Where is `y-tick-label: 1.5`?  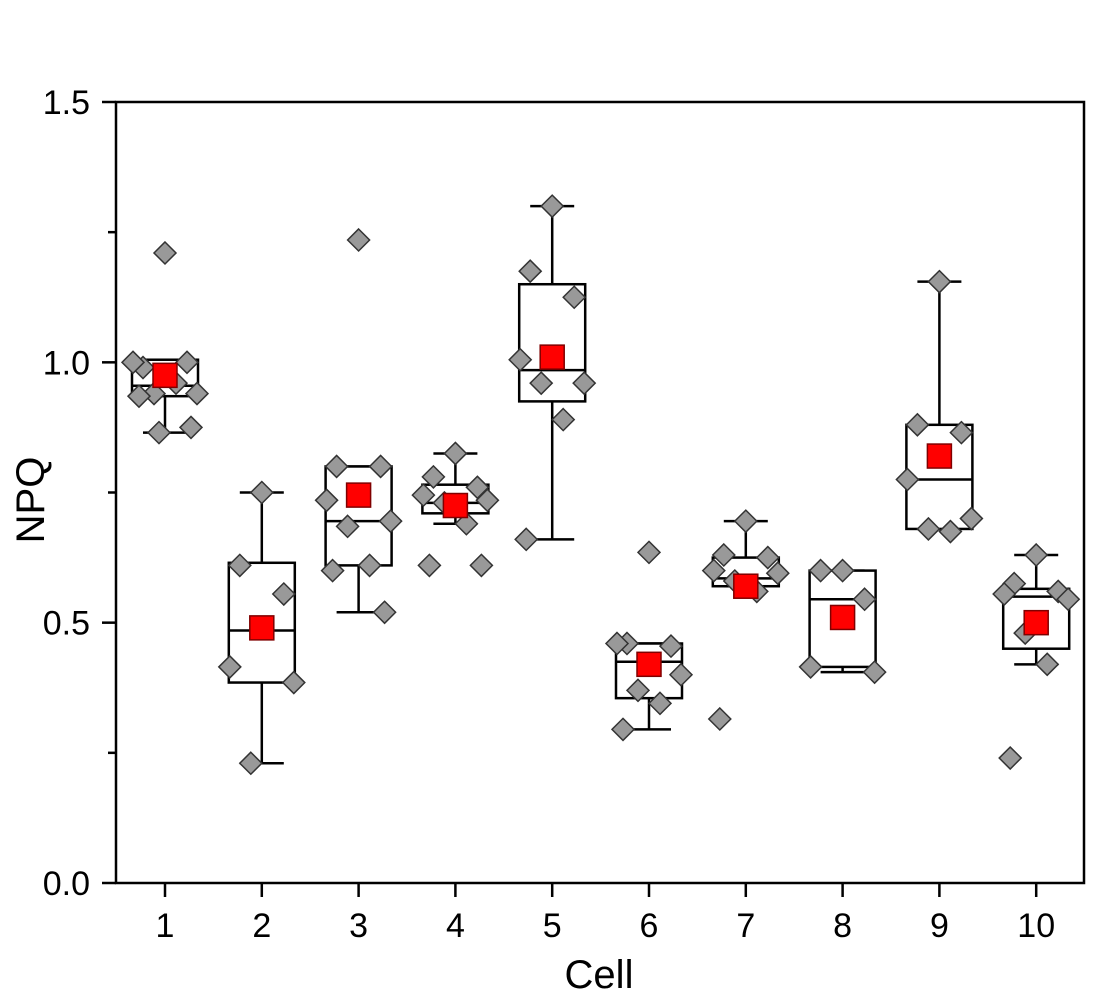
y-tick-label: 1.5 is located at coordinates (66, 103).